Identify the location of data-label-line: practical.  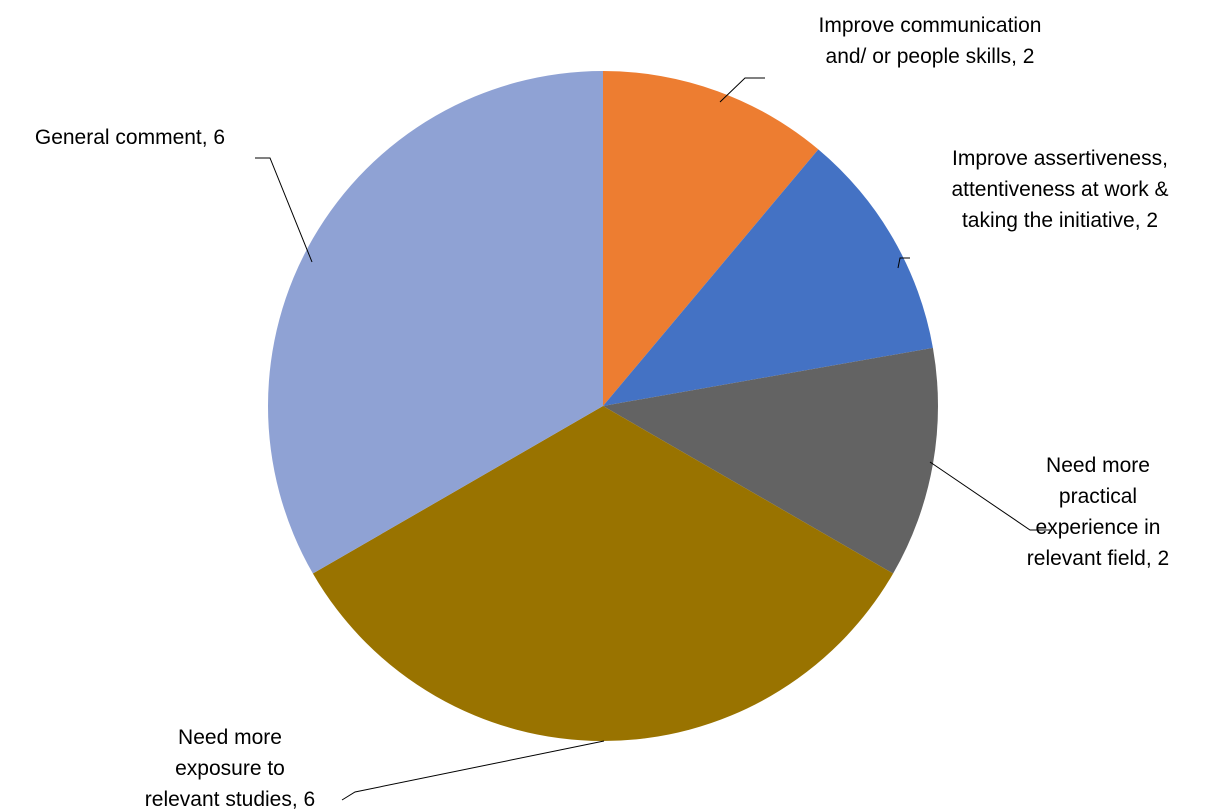
(1098, 496).